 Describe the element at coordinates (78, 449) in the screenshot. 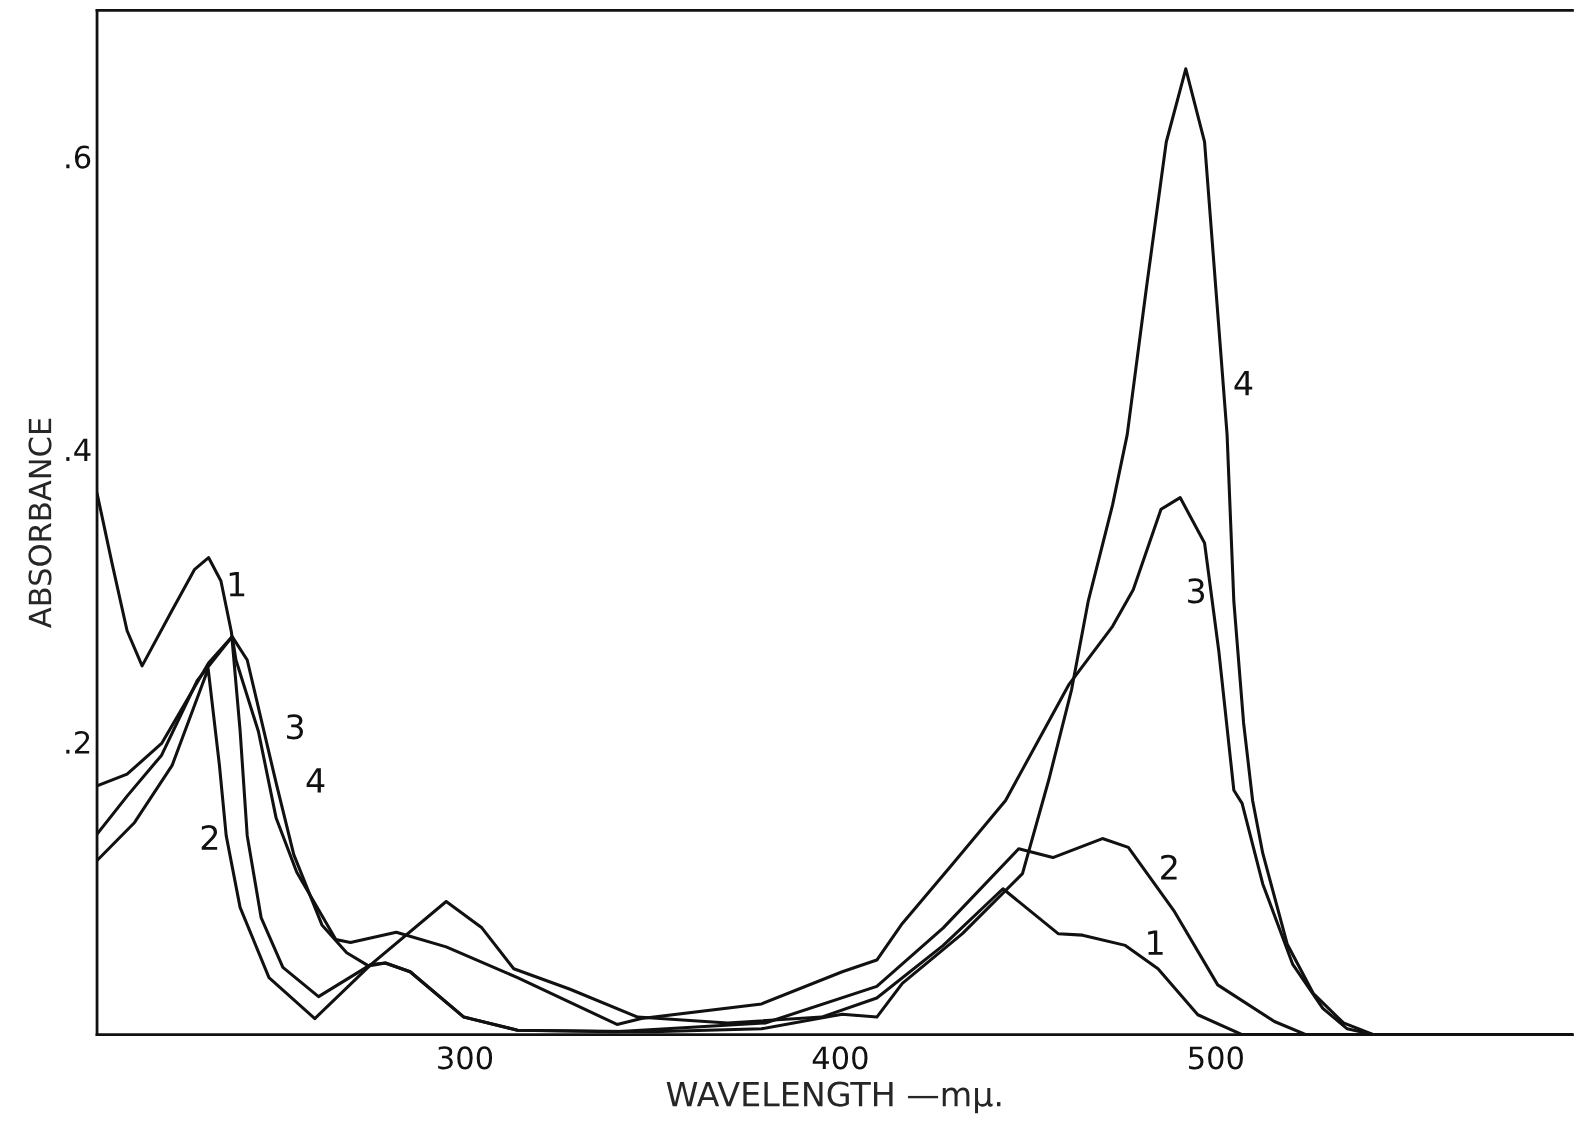

I see `y-tick-label: .4` at that location.